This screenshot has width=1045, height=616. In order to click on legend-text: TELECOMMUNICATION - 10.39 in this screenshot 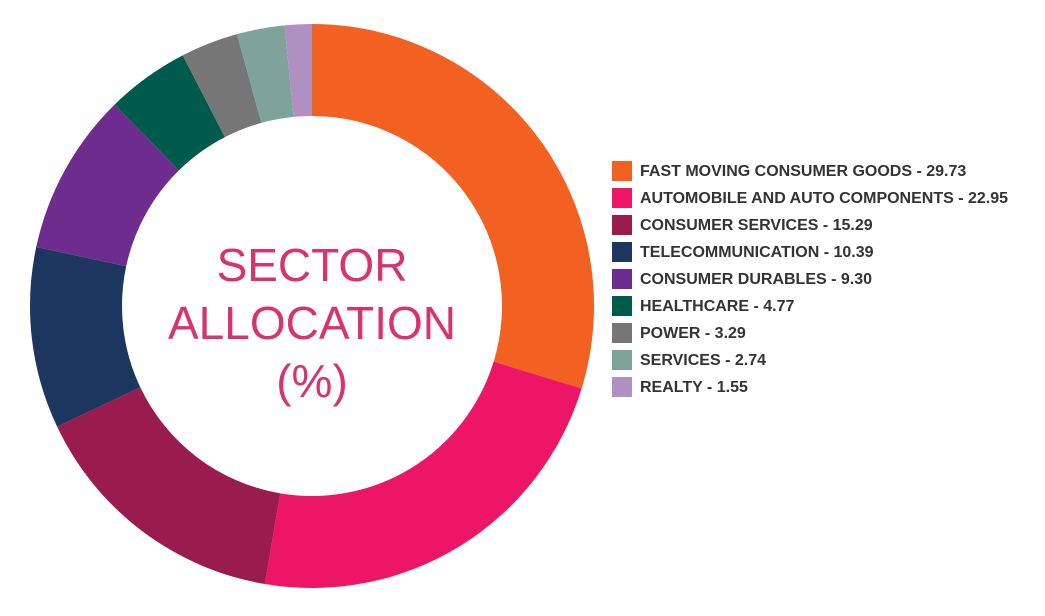, I will do `click(825, 252)`.